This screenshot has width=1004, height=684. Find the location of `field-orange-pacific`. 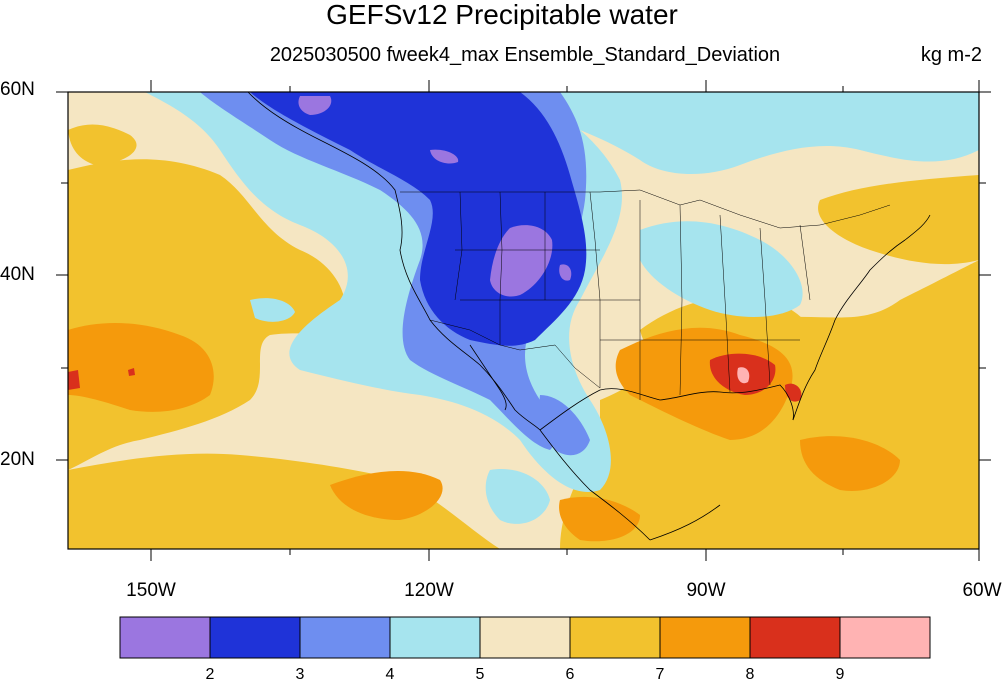

field-orange-pacific is located at coordinates (141, 367).